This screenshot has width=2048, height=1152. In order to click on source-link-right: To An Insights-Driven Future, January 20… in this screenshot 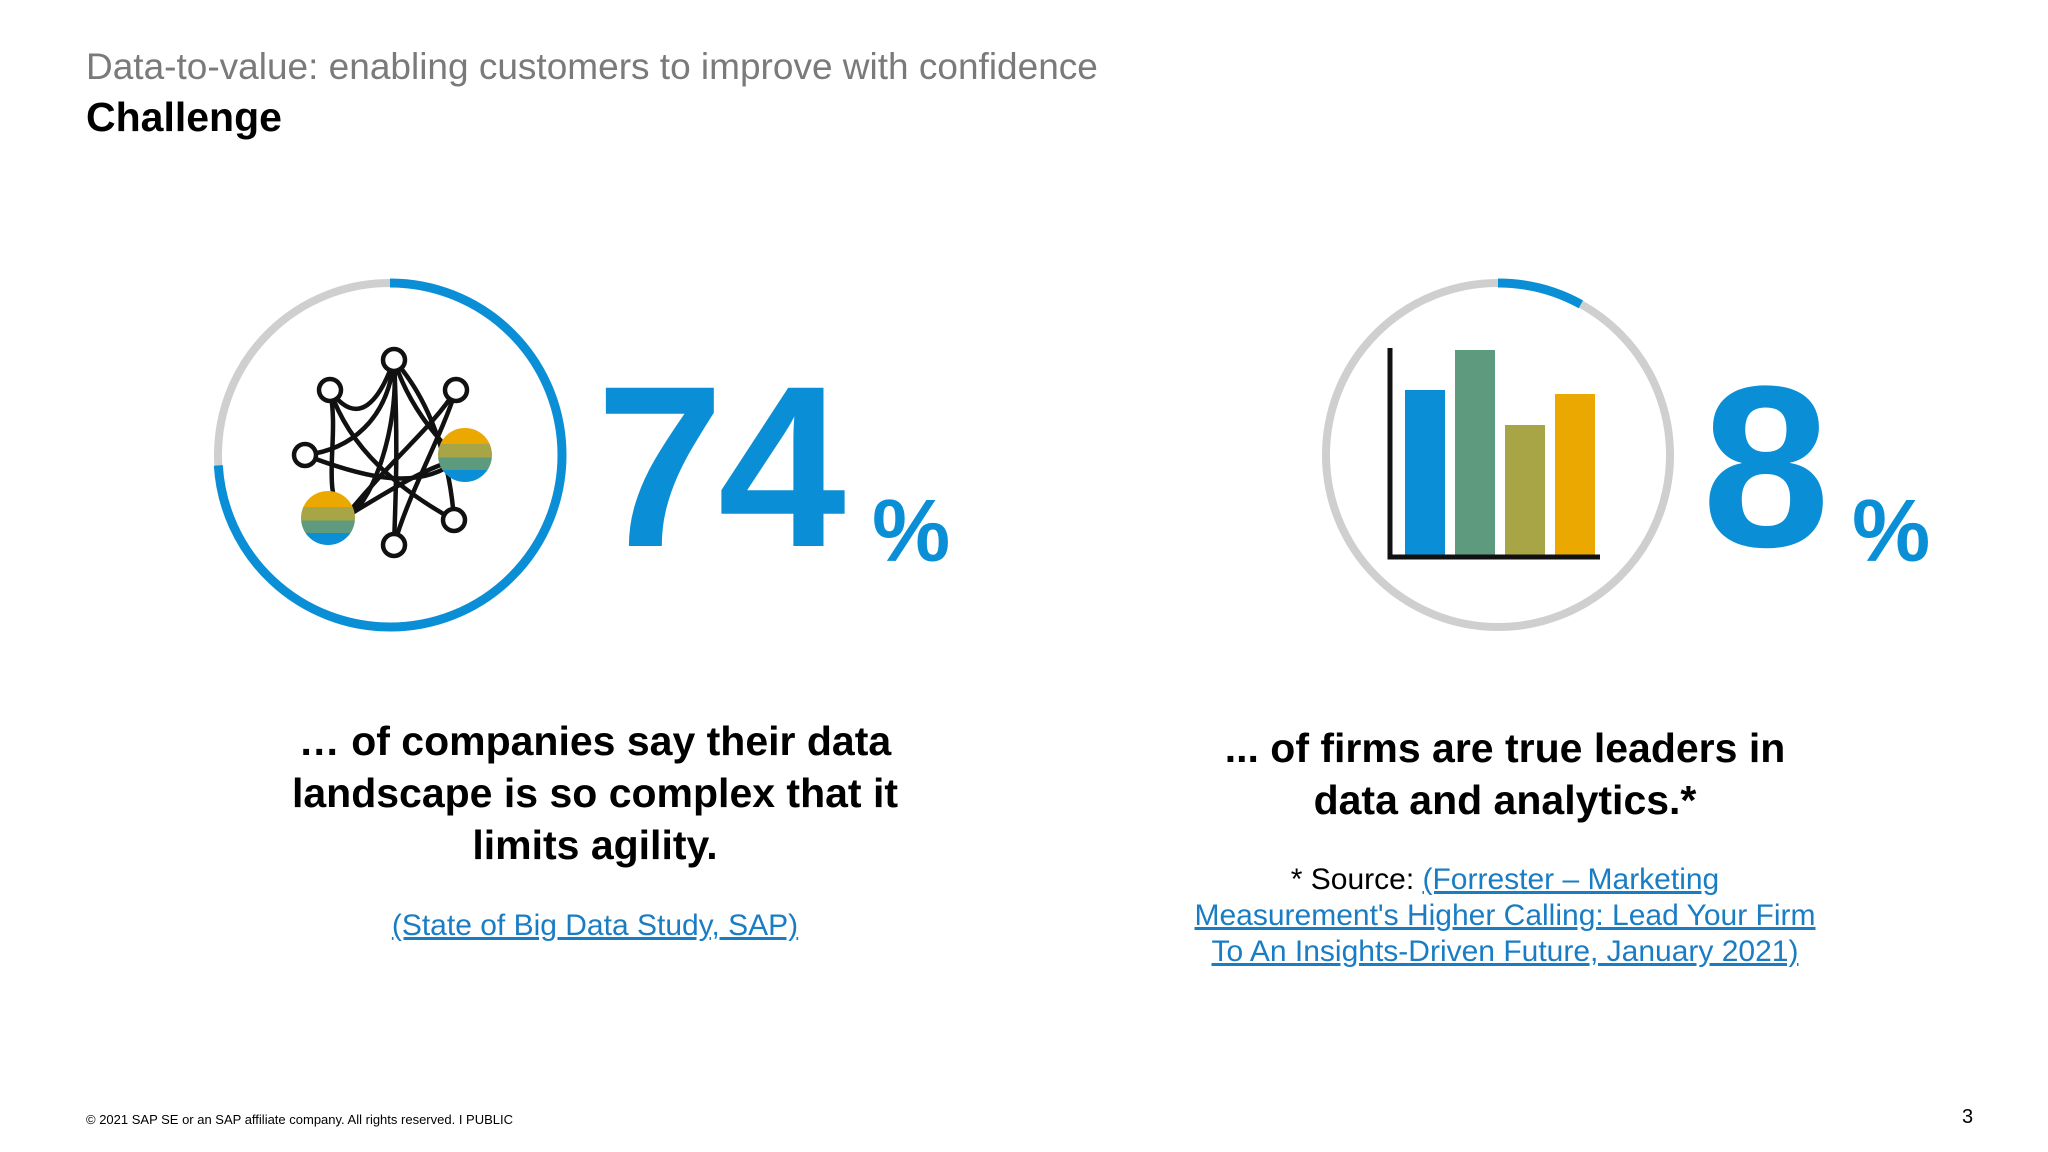, I will do `click(1505, 951)`.